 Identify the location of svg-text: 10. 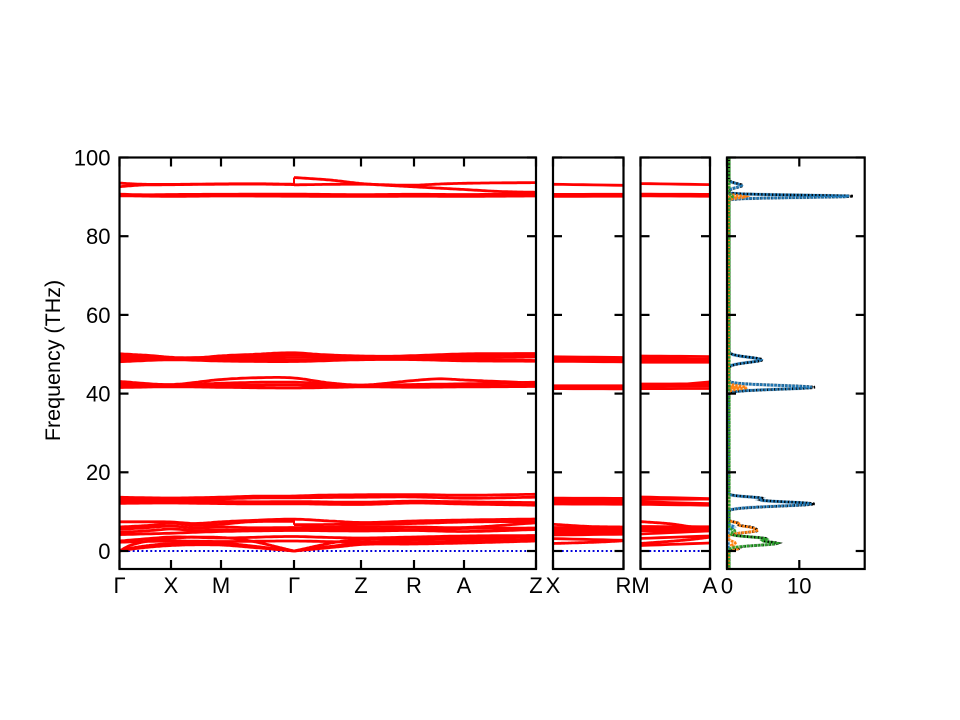
(799, 586).